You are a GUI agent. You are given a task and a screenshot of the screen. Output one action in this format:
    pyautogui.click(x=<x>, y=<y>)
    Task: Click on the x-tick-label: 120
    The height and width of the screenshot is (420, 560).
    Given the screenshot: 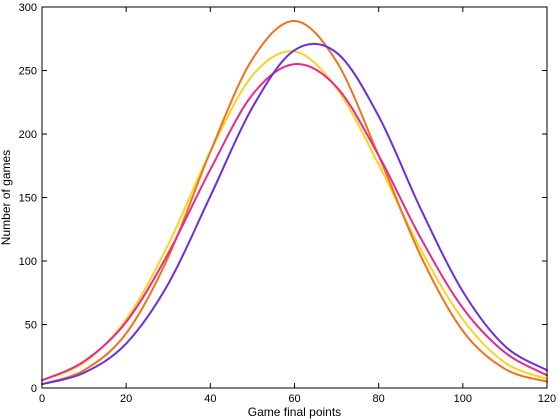 What is the action you would take?
    pyautogui.click(x=547, y=399)
    